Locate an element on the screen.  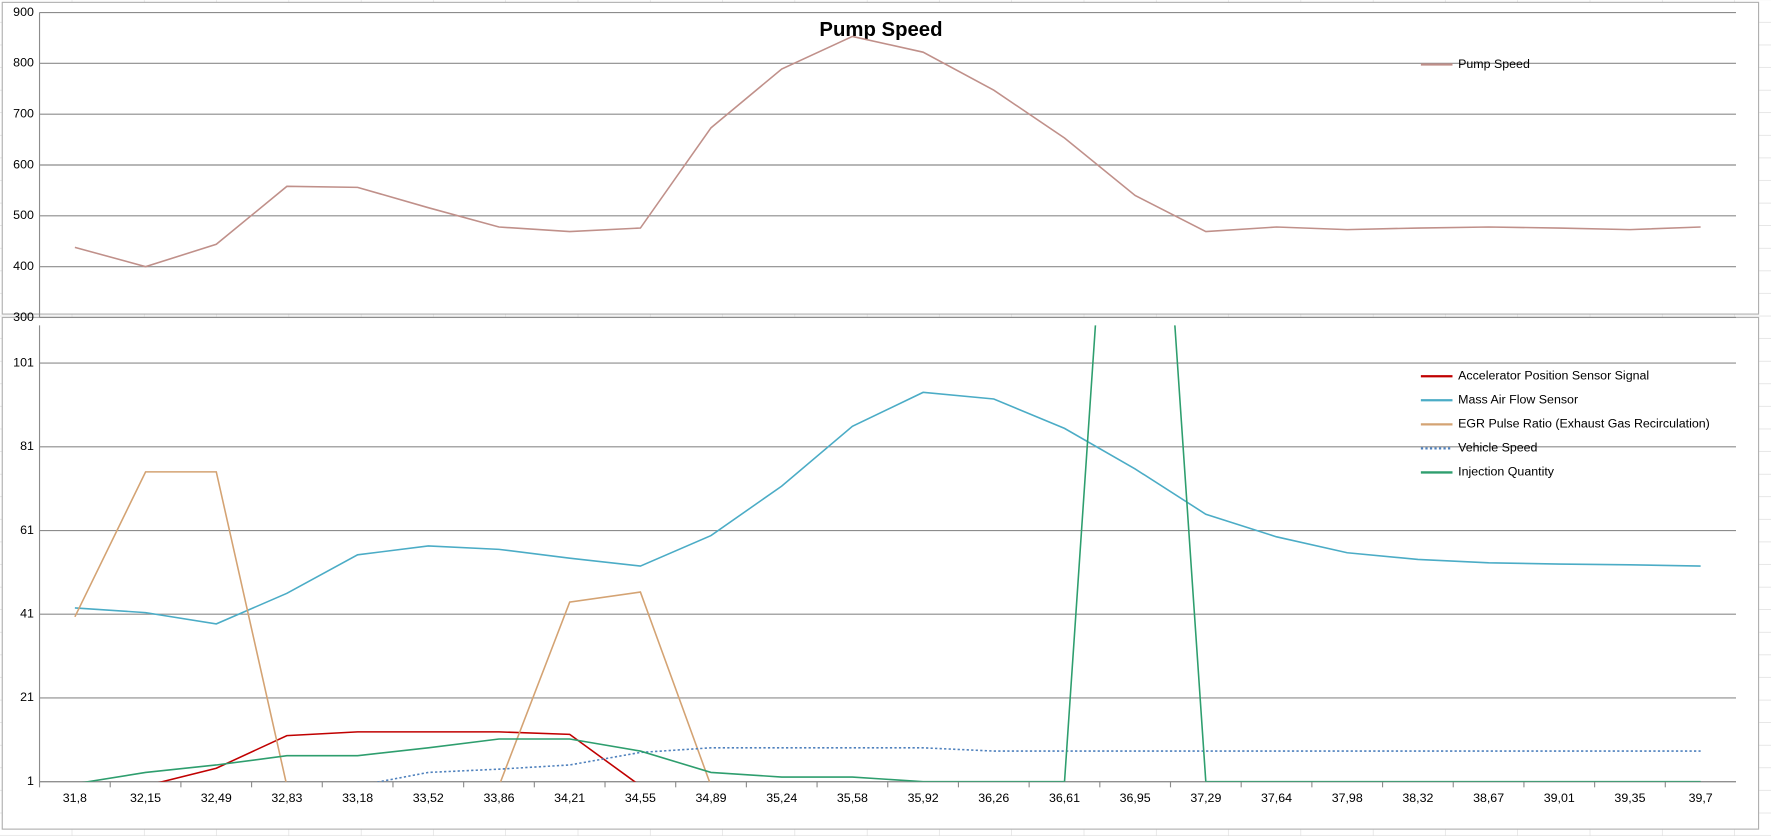
y-tick-label: 900 is located at coordinates (23, 12).